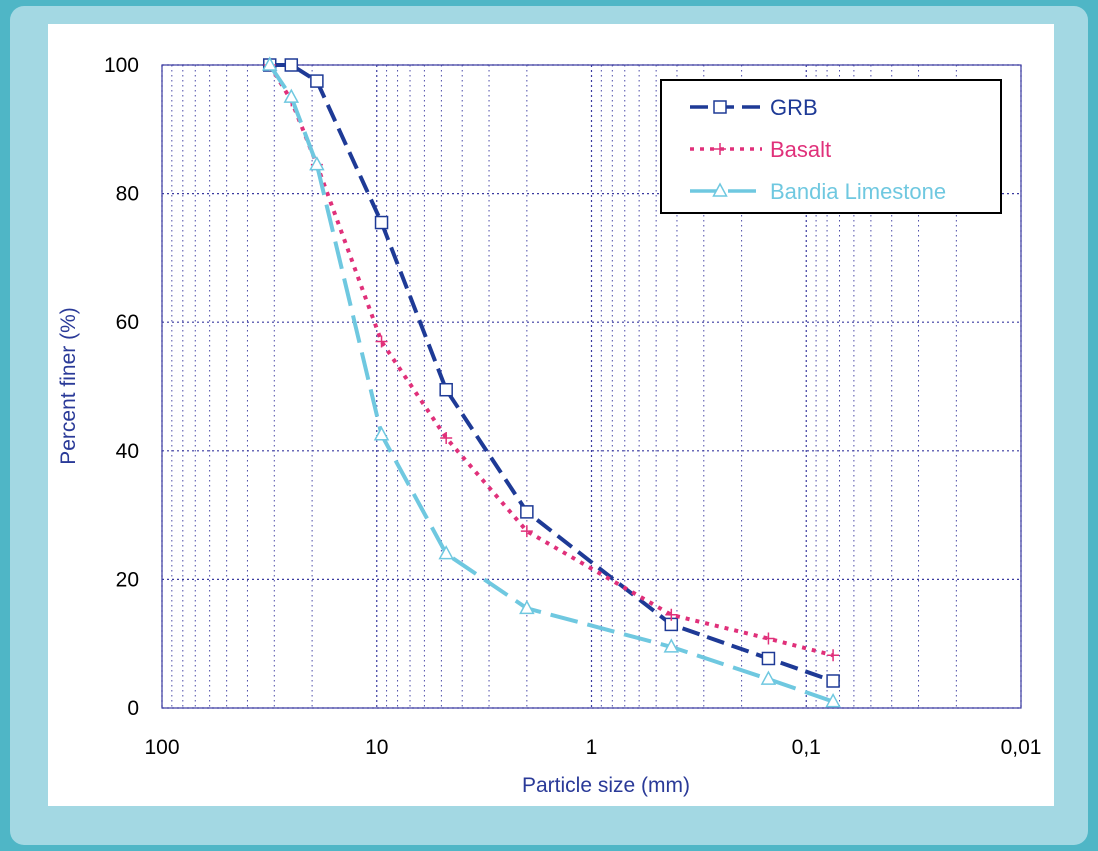 The width and height of the screenshot is (1098, 851). Describe the element at coordinates (161, 747) in the screenshot. I see `x-tick-label: 100` at that location.